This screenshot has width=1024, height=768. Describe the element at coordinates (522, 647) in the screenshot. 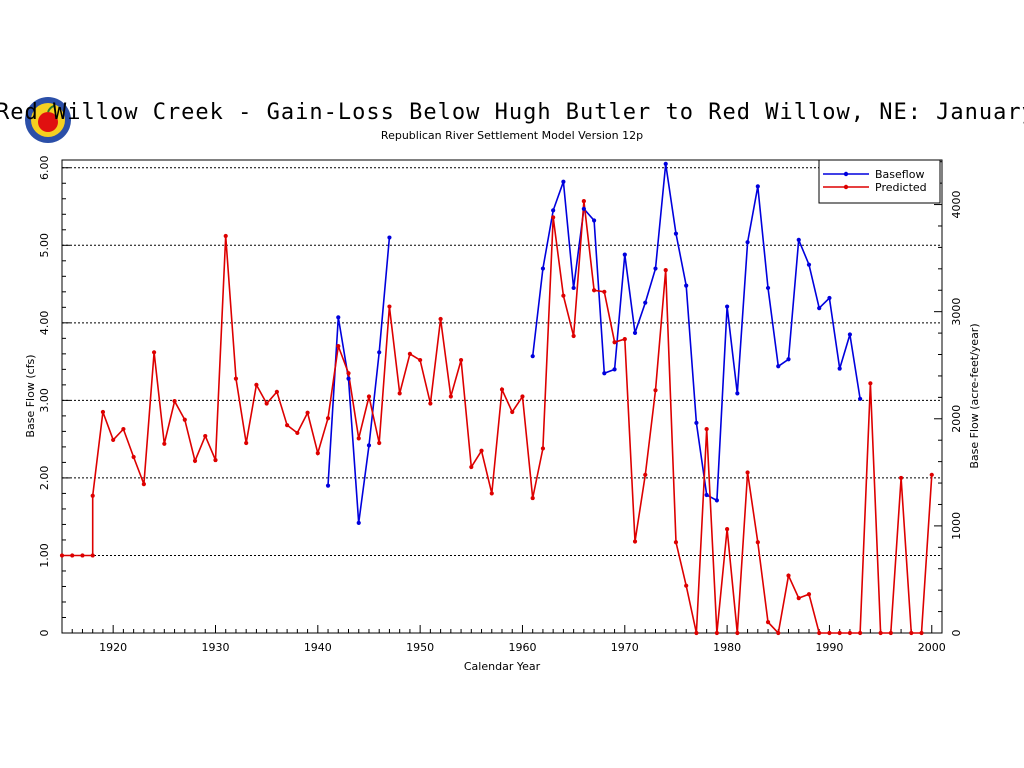

I see `x-tick-label: 1960` at that location.